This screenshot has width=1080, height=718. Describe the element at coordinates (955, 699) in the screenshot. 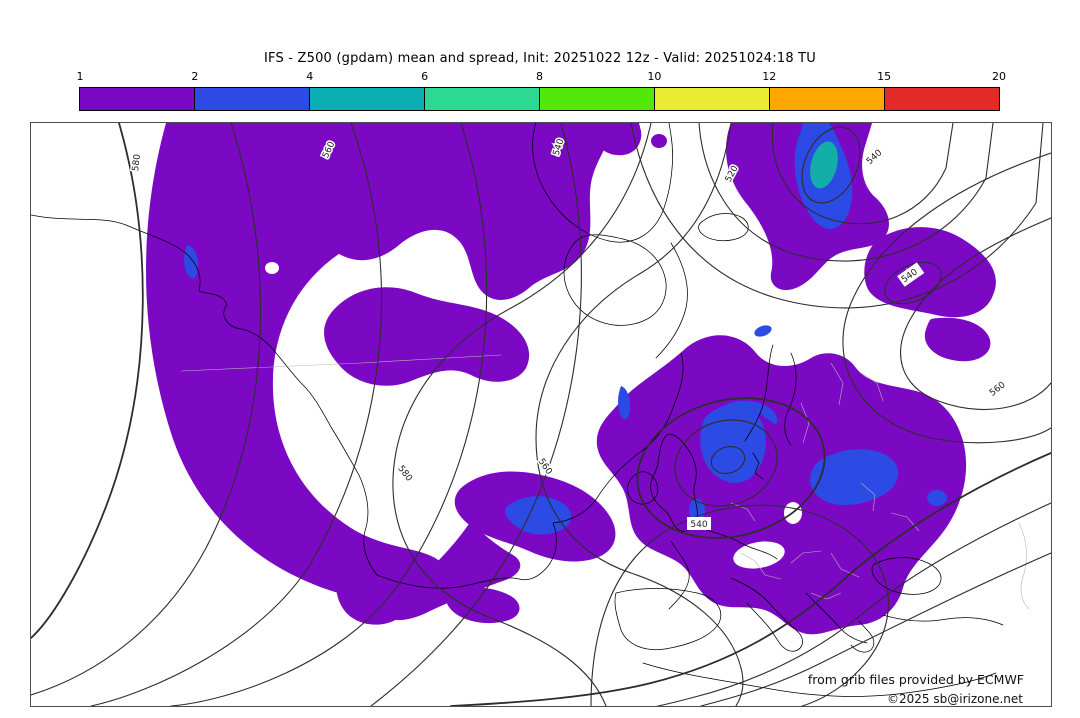

I see `attribution-line2: ©2025 sb@irizone.net` at that location.